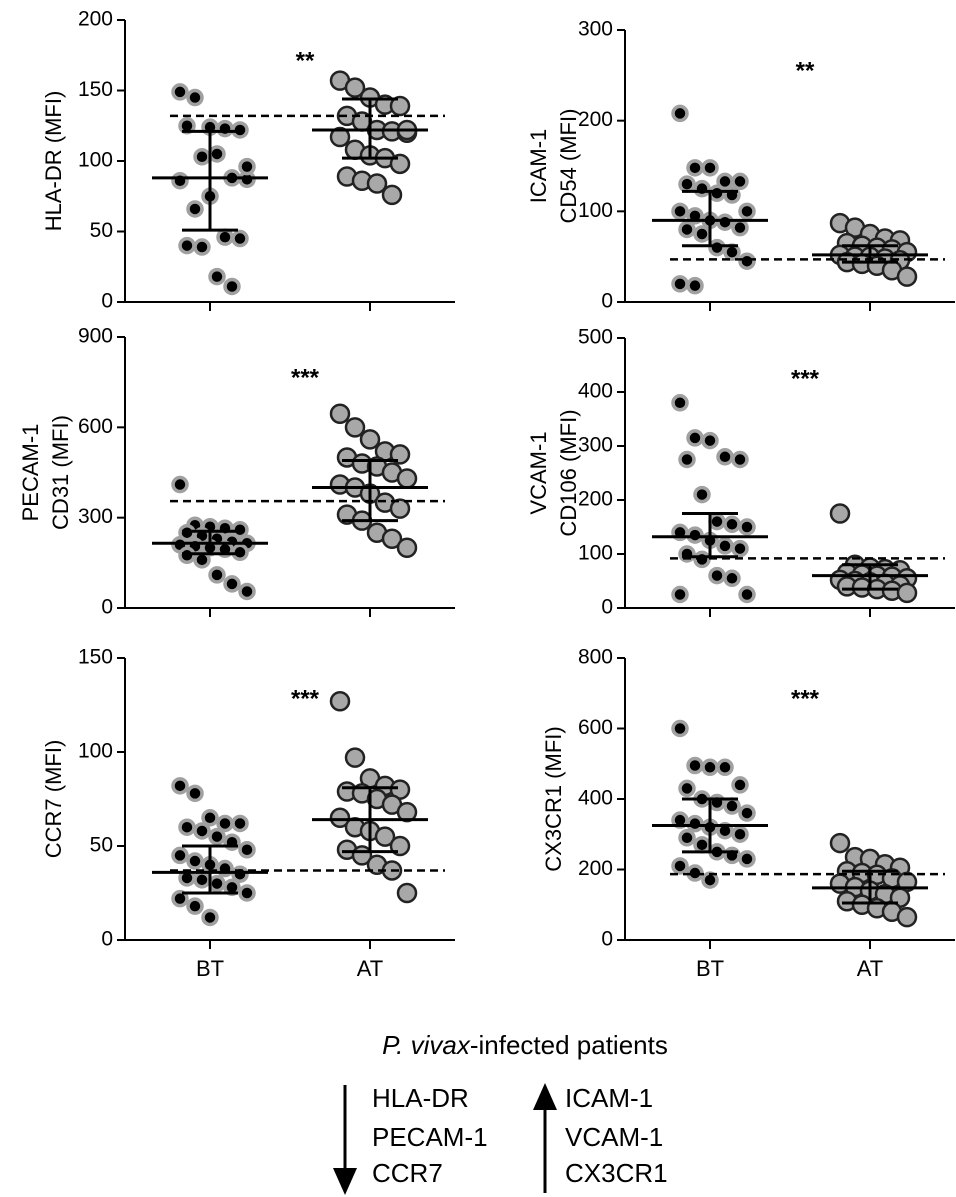  I want to click on footer-title-rest: -infected patients, so click(569, 1045).